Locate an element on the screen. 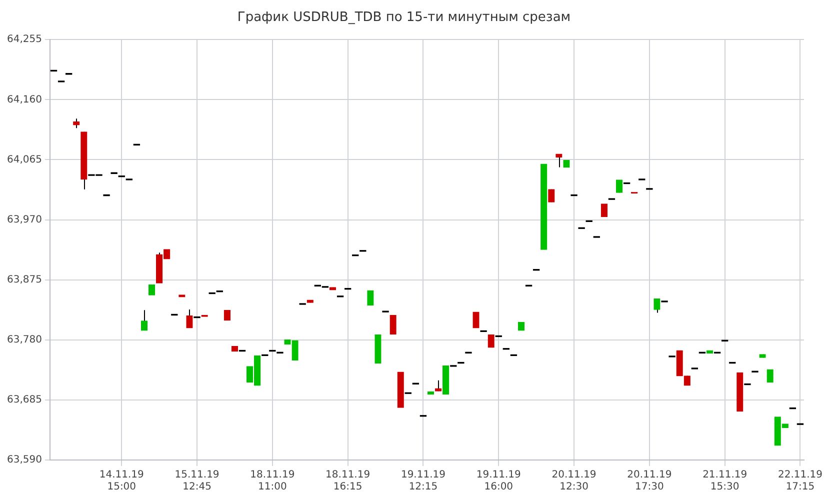  y-tick-label: 63,875 is located at coordinates (24, 280).